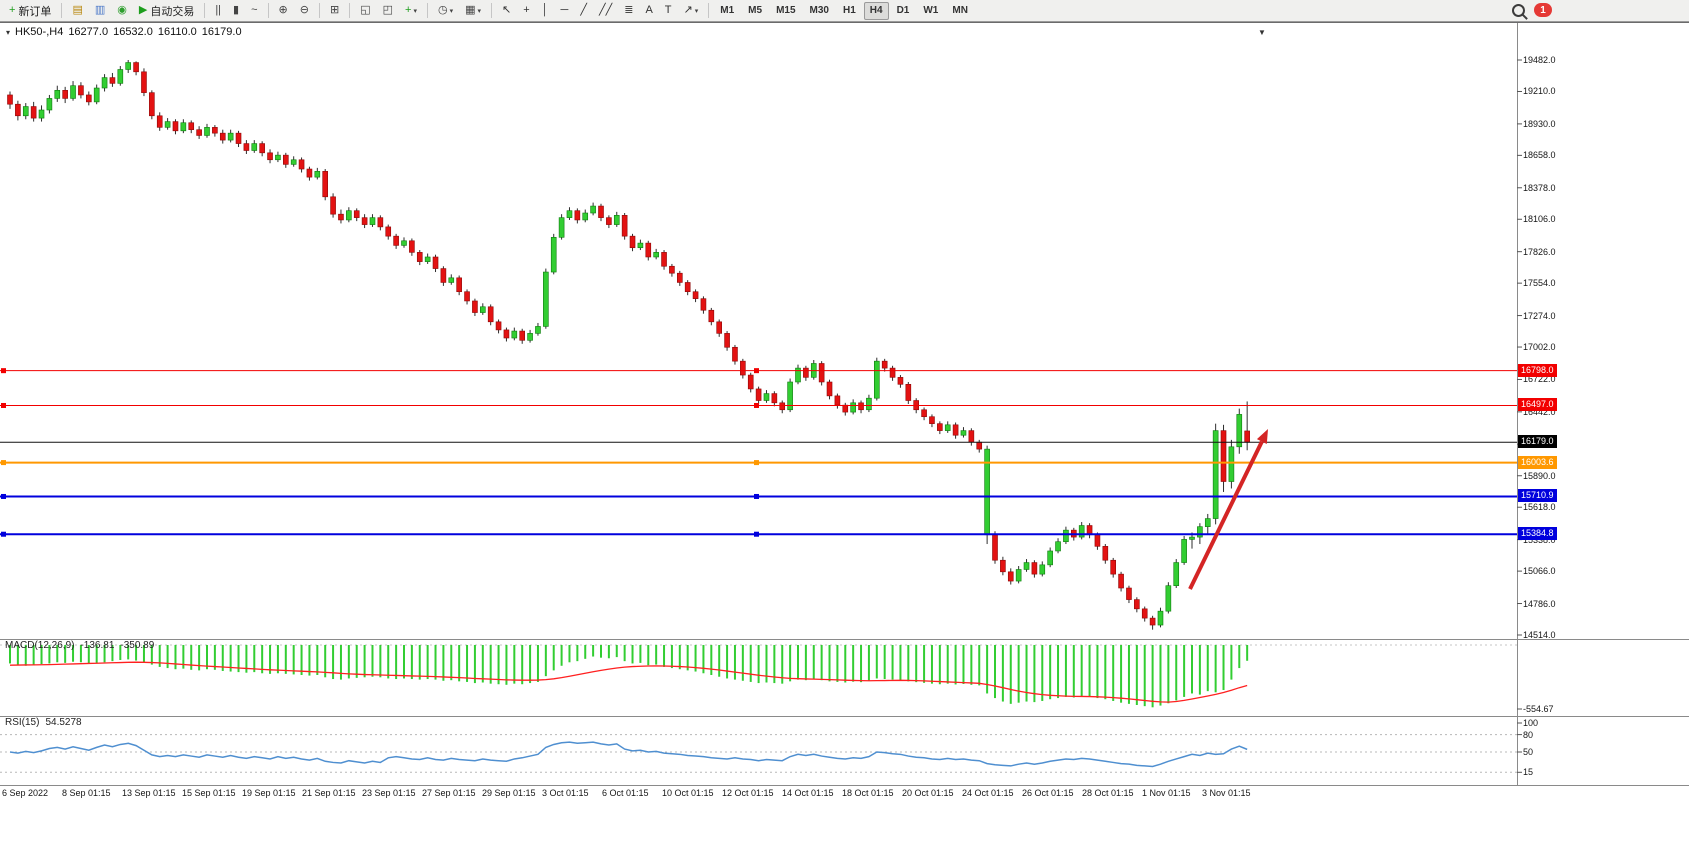  Describe the element at coordinates (88, 32) in the screenshot. I see `ohlc-open: 16277.0` at that location.